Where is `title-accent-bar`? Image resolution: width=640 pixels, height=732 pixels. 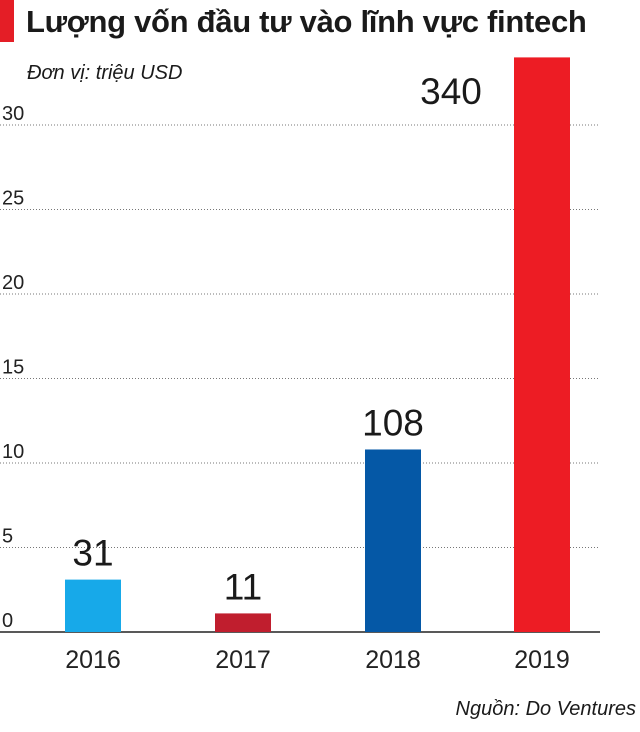 title-accent-bar is located at coordinates (7, 21).